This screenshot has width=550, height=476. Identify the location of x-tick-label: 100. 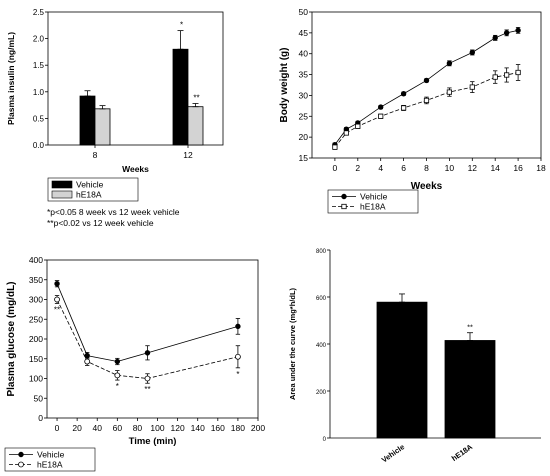
(157, 428).